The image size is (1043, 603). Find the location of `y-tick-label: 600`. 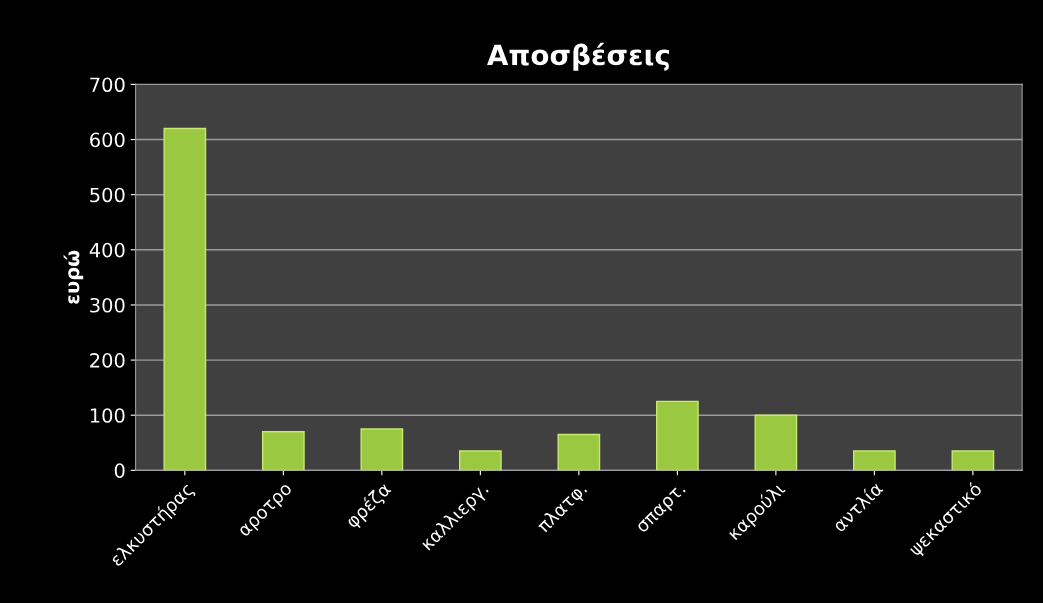

y-tick-label: 600 is located at coordinates (107, 140).